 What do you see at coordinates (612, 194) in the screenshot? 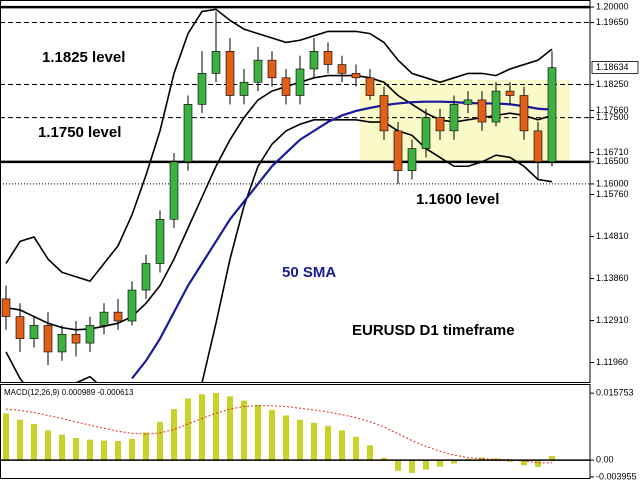
I see `y-tick-label: 1.15760` at bounding box center [612, 194].